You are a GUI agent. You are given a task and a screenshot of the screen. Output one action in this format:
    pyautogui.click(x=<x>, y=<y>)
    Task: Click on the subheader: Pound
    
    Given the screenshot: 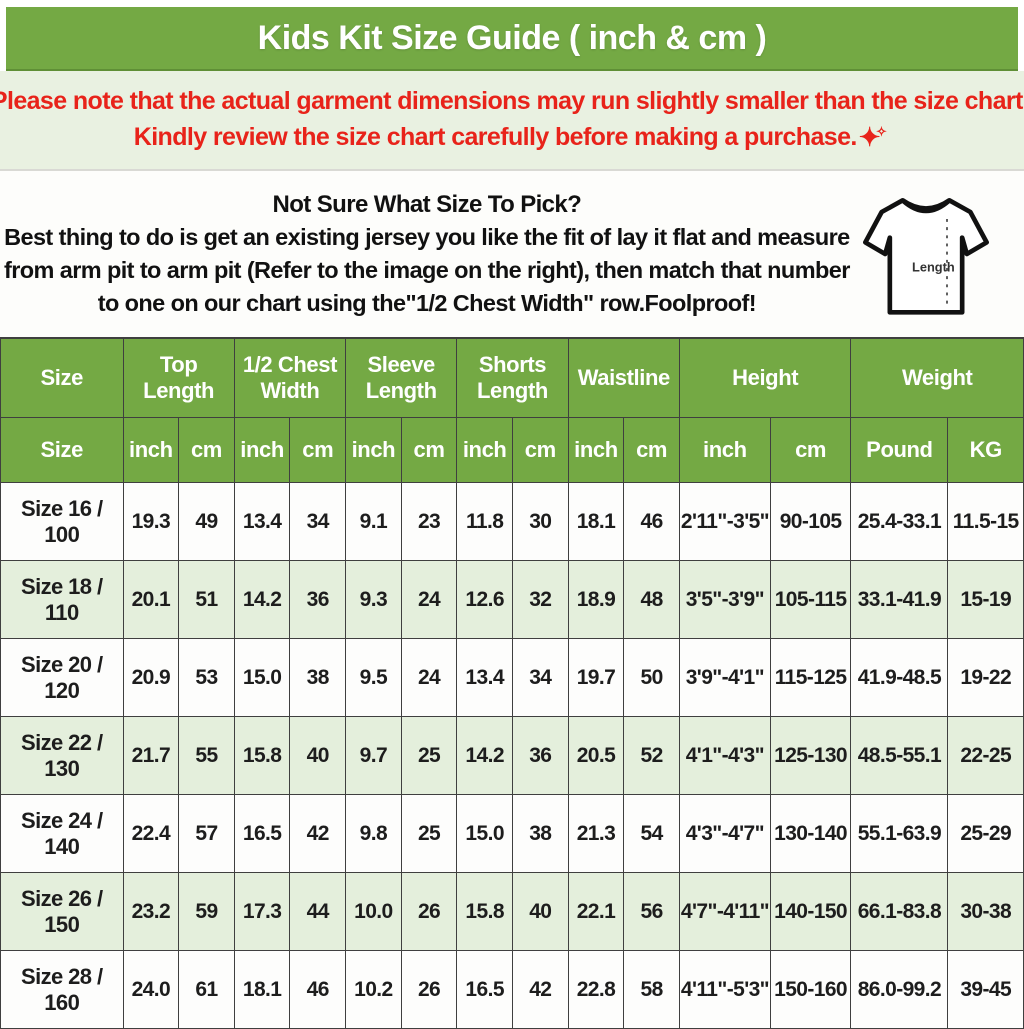 What is the action you would take?
    pyautogui.click(x=899, y=450)
    